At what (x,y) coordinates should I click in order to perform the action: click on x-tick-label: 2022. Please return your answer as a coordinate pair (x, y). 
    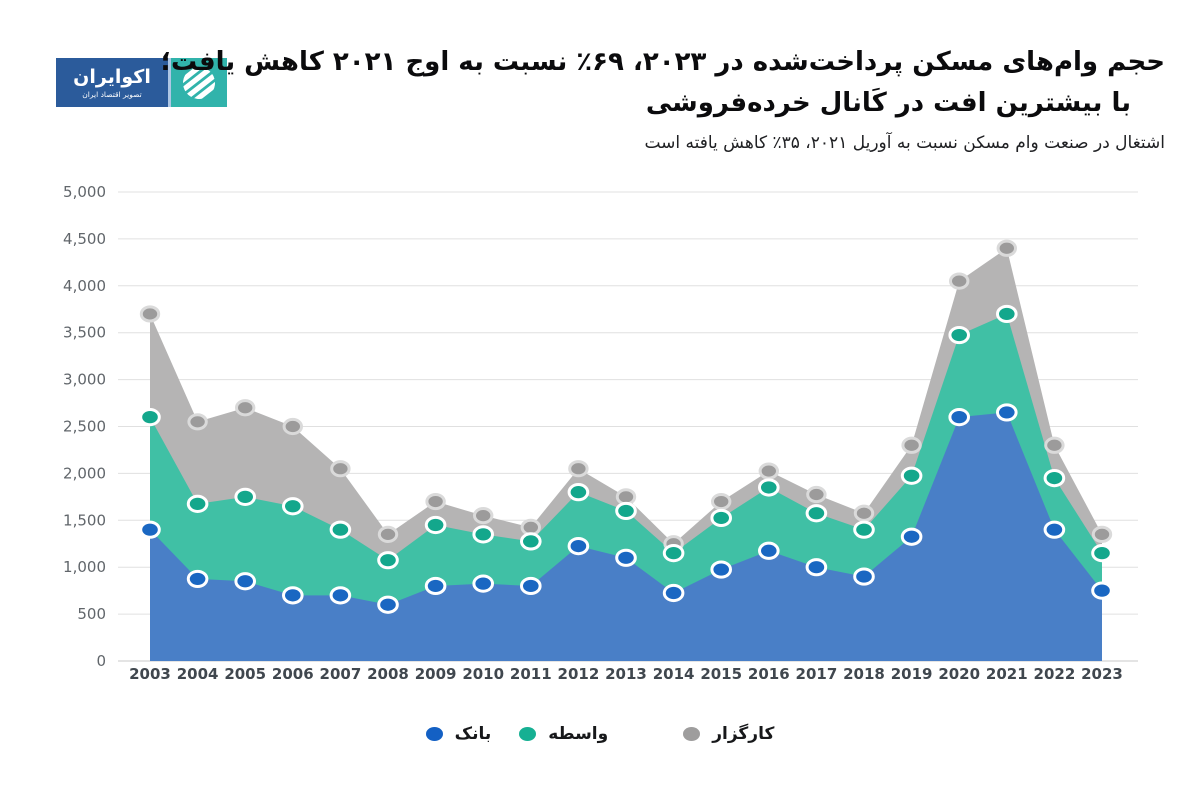
    Looking at the image, I should click on (1055, 674).